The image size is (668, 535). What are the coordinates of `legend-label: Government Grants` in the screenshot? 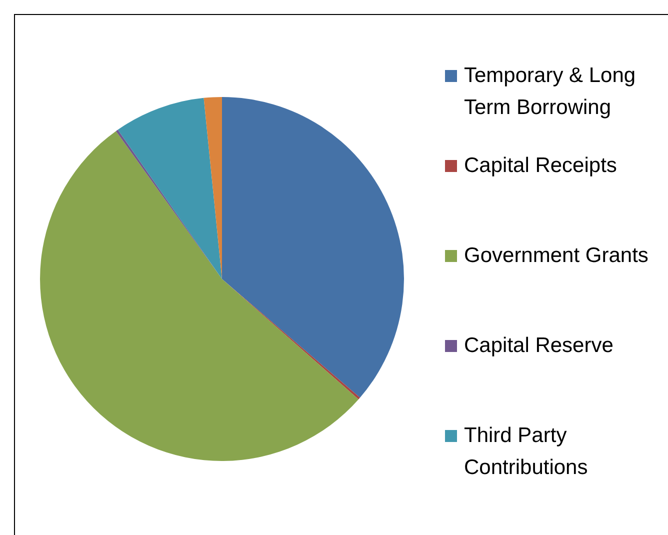 It's located at (556, 256).